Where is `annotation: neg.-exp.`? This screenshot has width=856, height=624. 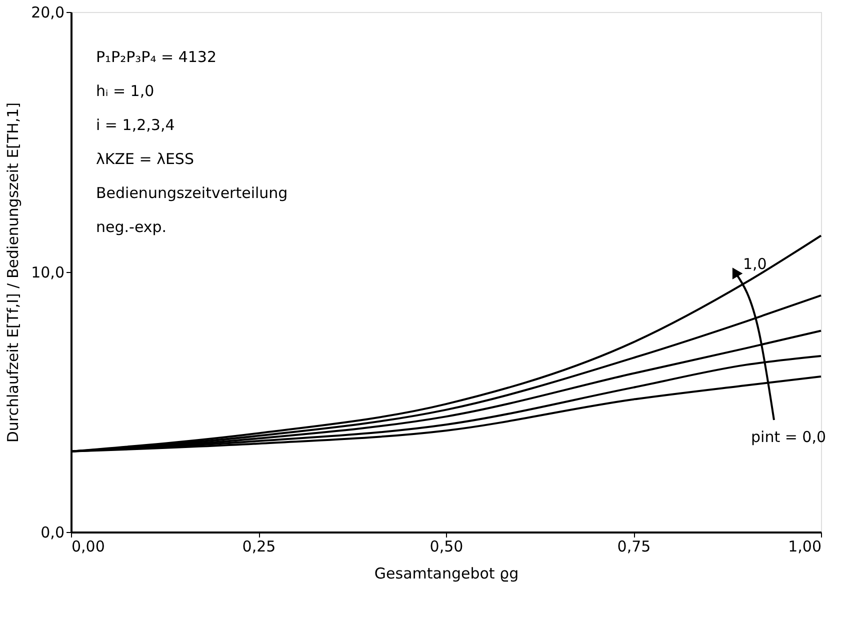
annotation: neg.-exp. is located at coordinates (131, 227).